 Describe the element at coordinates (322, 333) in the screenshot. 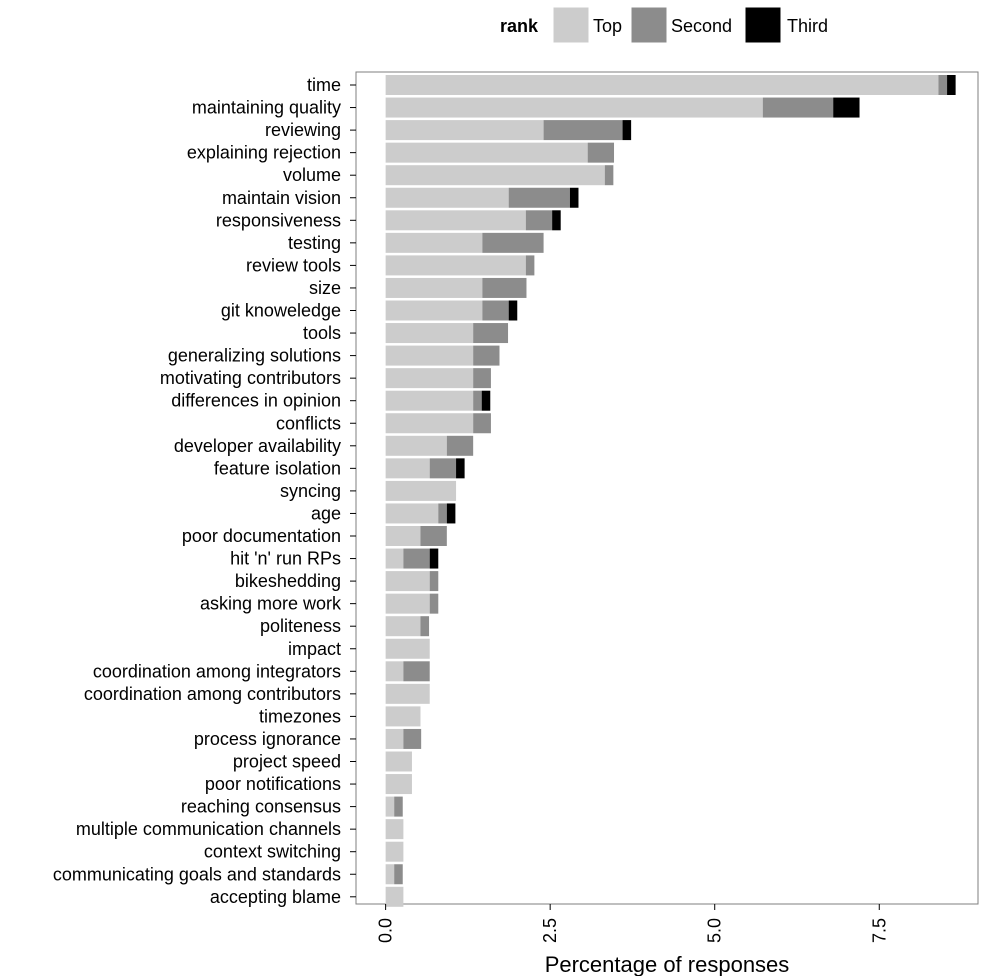

I see `category-label: tools` at that location.